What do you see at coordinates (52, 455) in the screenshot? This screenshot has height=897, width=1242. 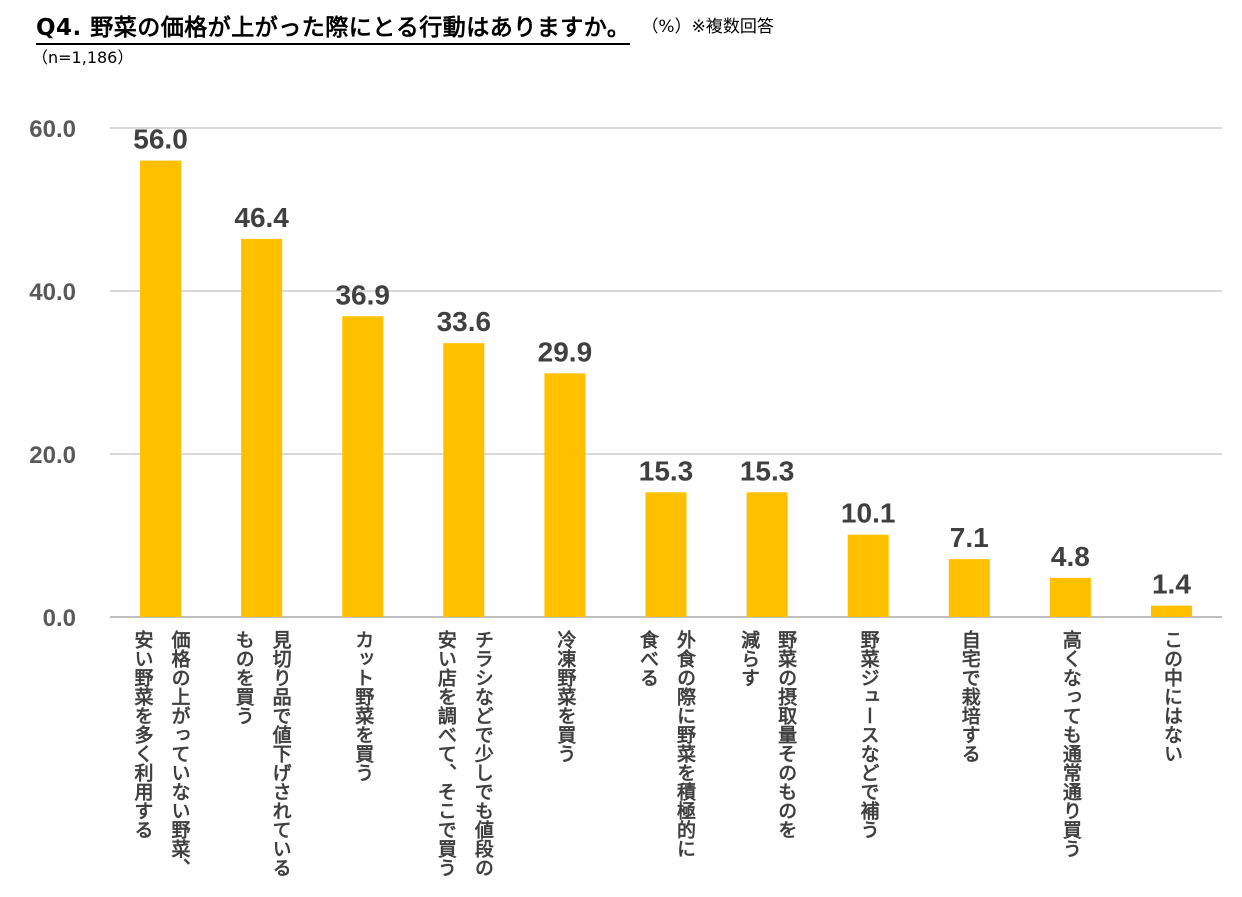 I see `y-tick-label: 20.0` at bounding box center [52, 455].